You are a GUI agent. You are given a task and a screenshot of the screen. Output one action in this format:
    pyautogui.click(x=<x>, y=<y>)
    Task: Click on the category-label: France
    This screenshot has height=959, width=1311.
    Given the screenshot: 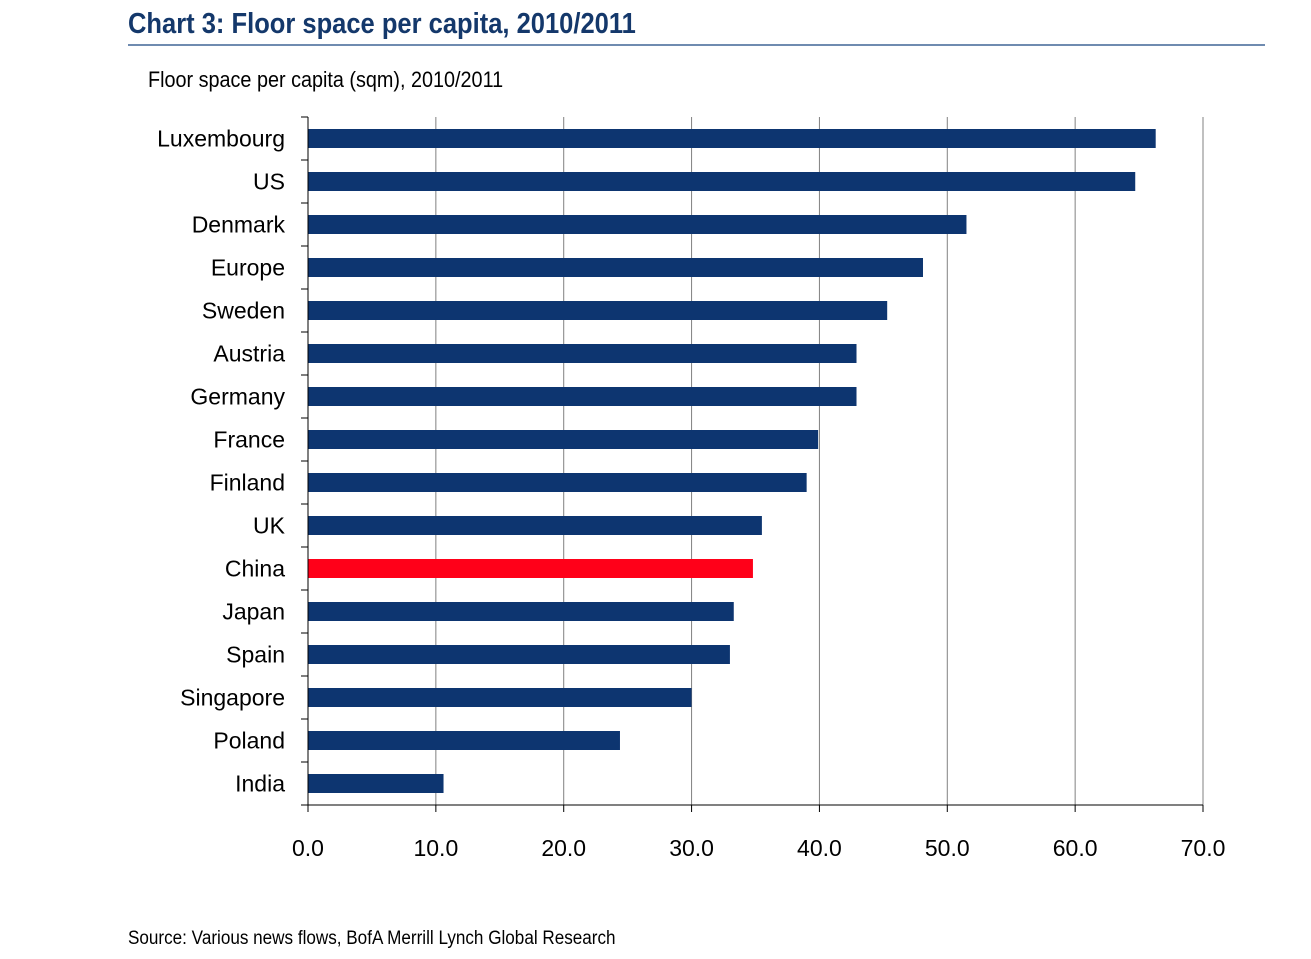 What is the action you would take?
    pyautogui.click(x=249, y=440)
    